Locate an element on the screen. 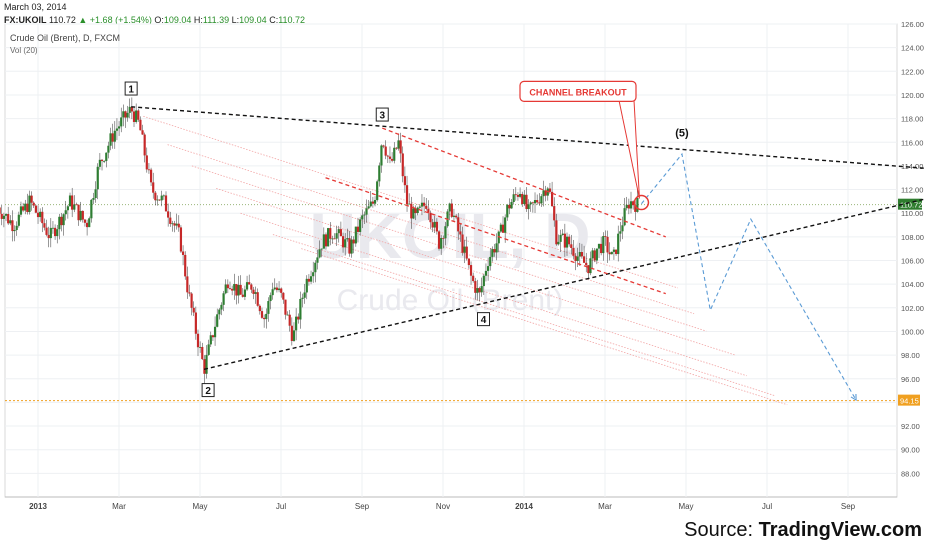  wave-label: 2 is located at coordinates (208, 391).